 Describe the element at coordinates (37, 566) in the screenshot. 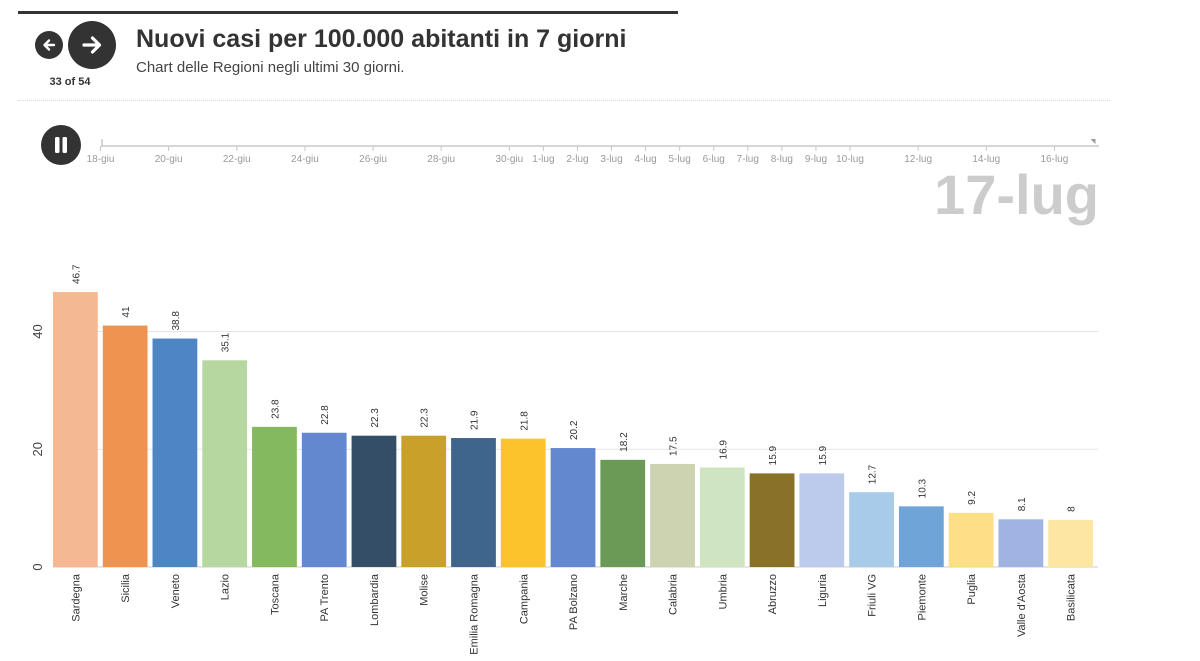

I see `y-tick-label: 0` at that location.